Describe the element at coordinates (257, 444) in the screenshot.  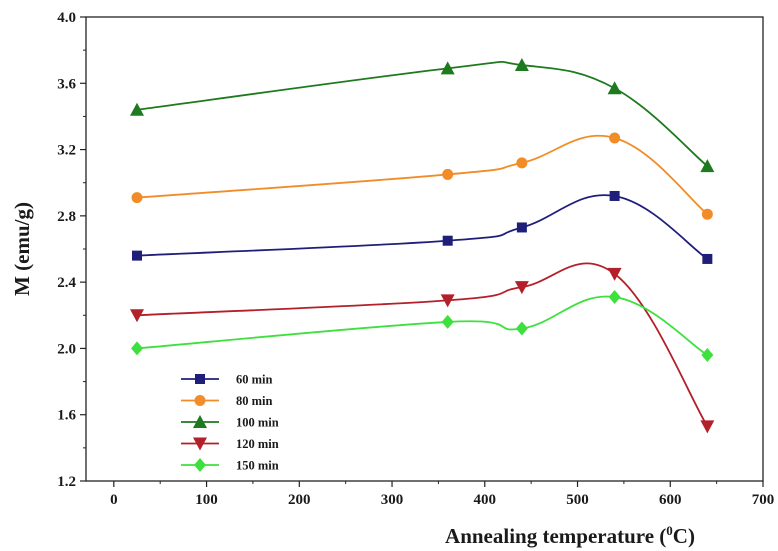
I see `legend-label: 120 min` at that location.